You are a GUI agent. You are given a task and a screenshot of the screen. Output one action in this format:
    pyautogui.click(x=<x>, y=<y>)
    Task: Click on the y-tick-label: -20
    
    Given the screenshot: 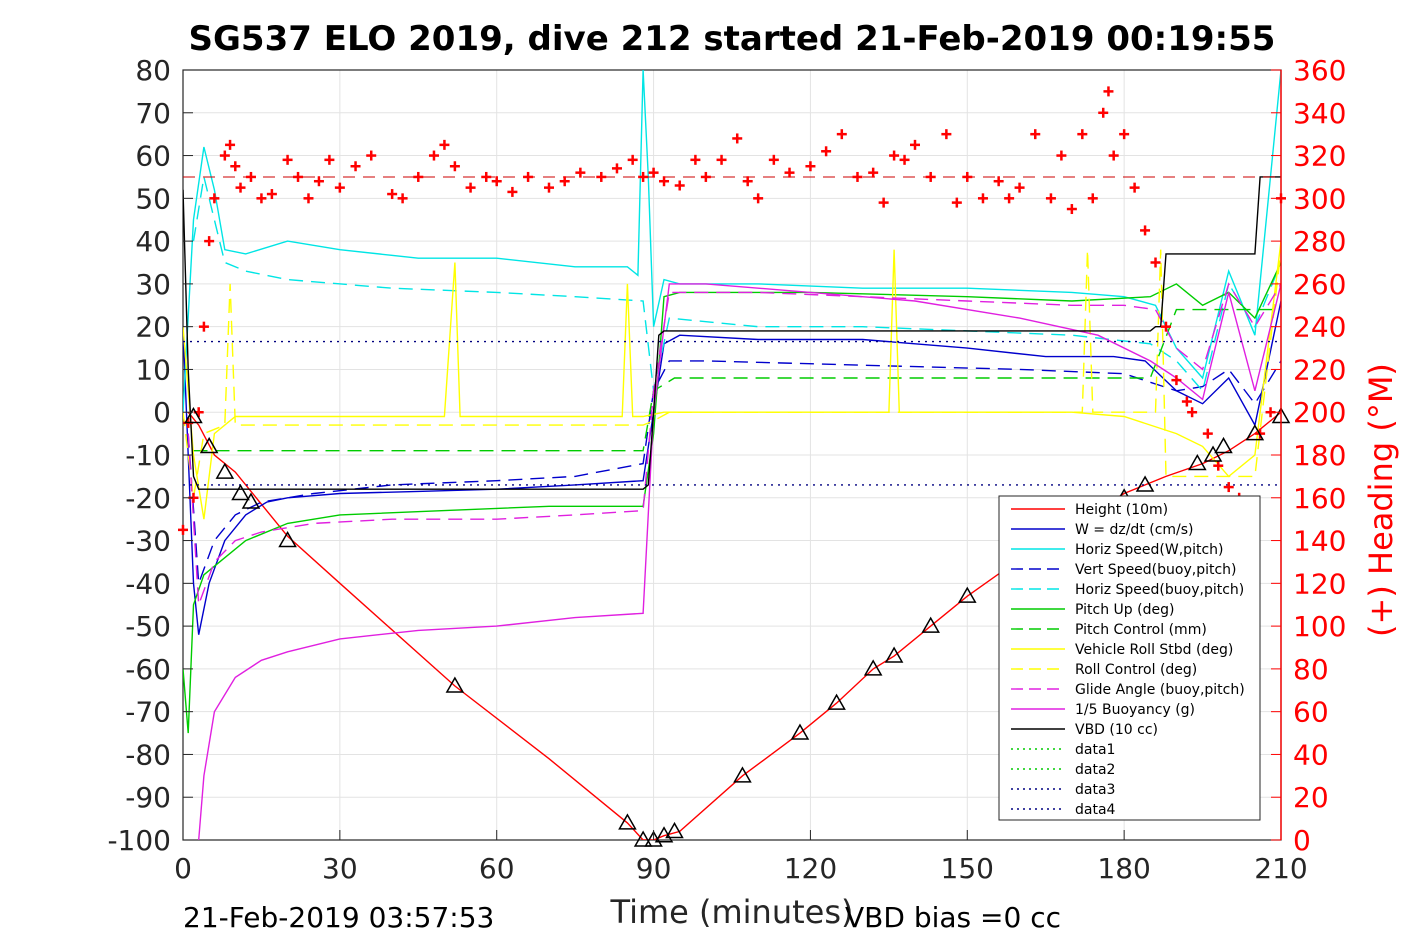 What is the action you would take?
    pyautogui.click(x=148, y=498)
    